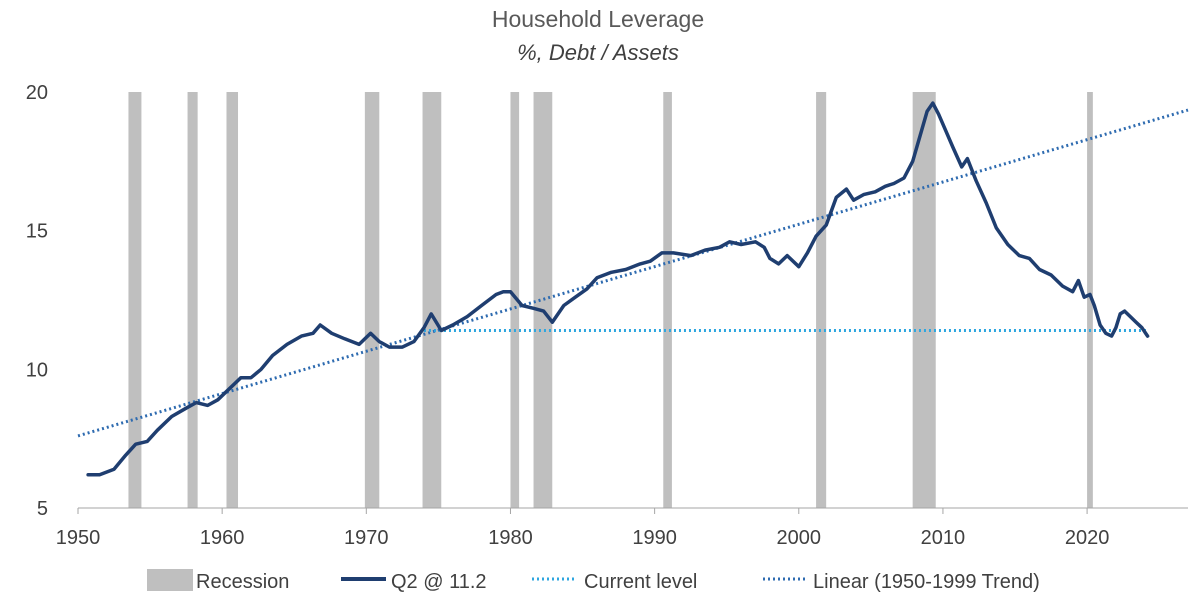  I want to click on y-tick-label: 20, so click(37, 93).